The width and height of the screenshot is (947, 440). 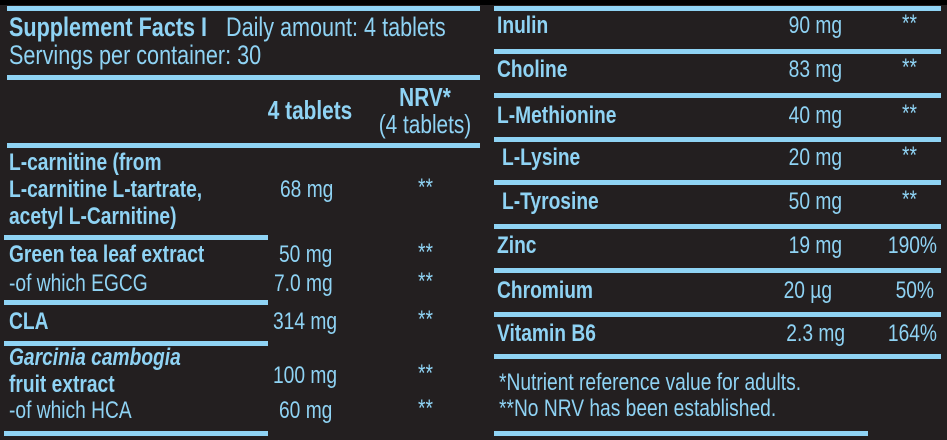 What do you see at coordinates (557, 115) in the screenshot?
I see `nutrient-name: L-Methionine` at bounding box center [557, 115].